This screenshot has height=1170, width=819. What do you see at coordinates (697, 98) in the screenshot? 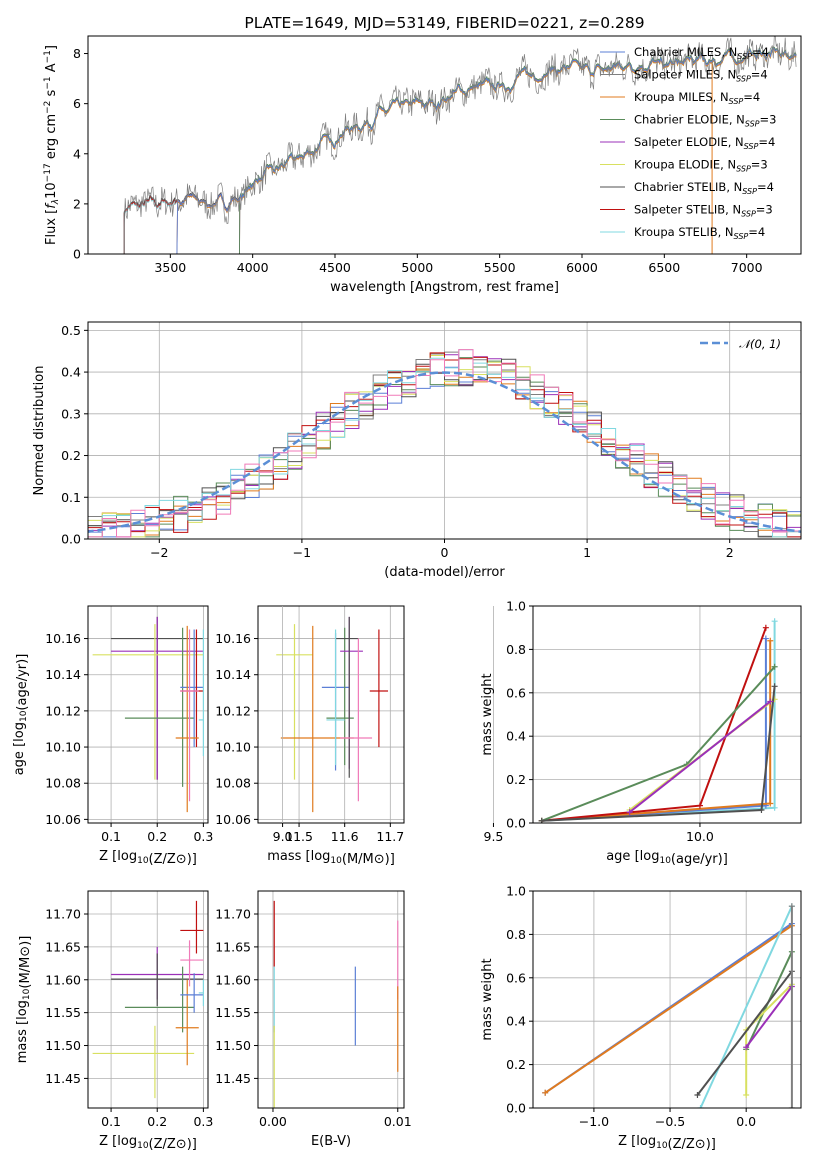
I see `legend-entry: Kroupa MILES, NSSP=4` at bounding box center [697, 98].